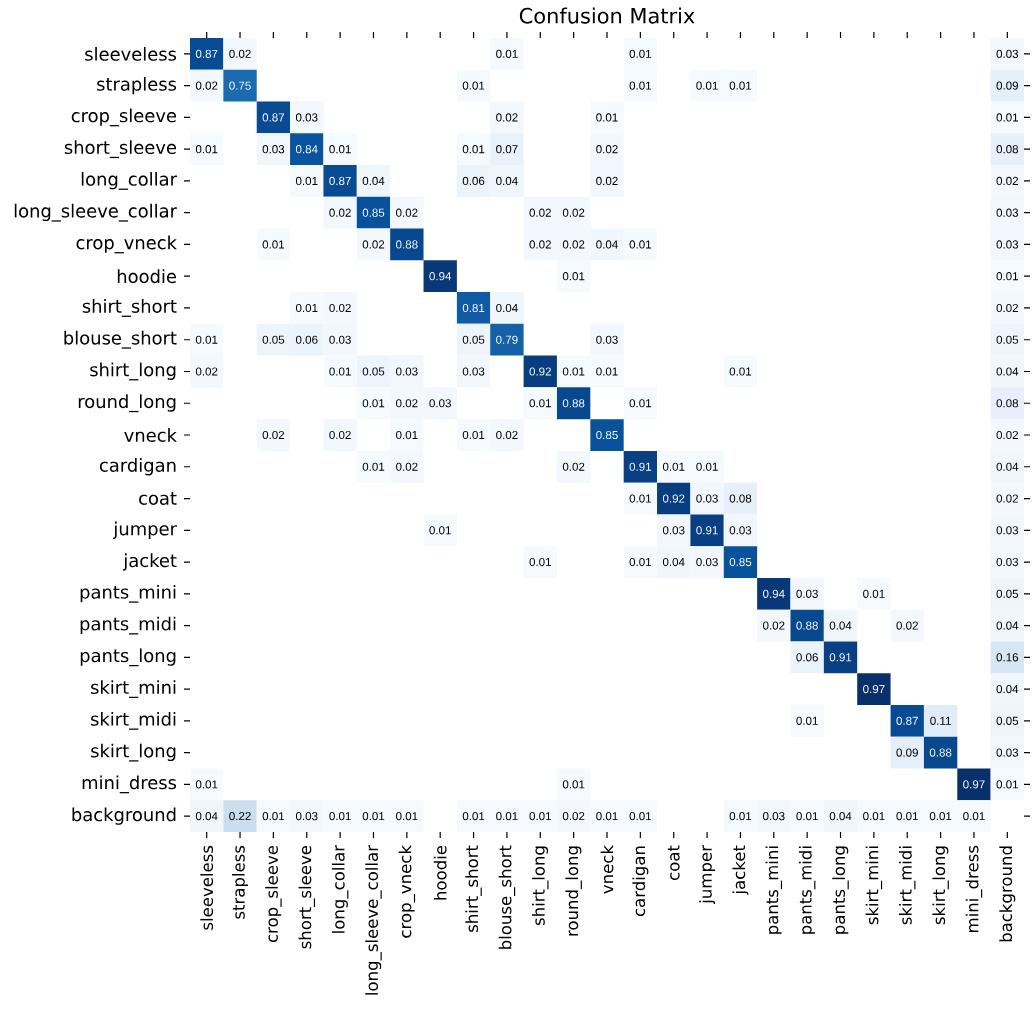  Describe the element at coordinates (240, 882) in the screenshot. I see `x-tick-label: strapless` at that location.